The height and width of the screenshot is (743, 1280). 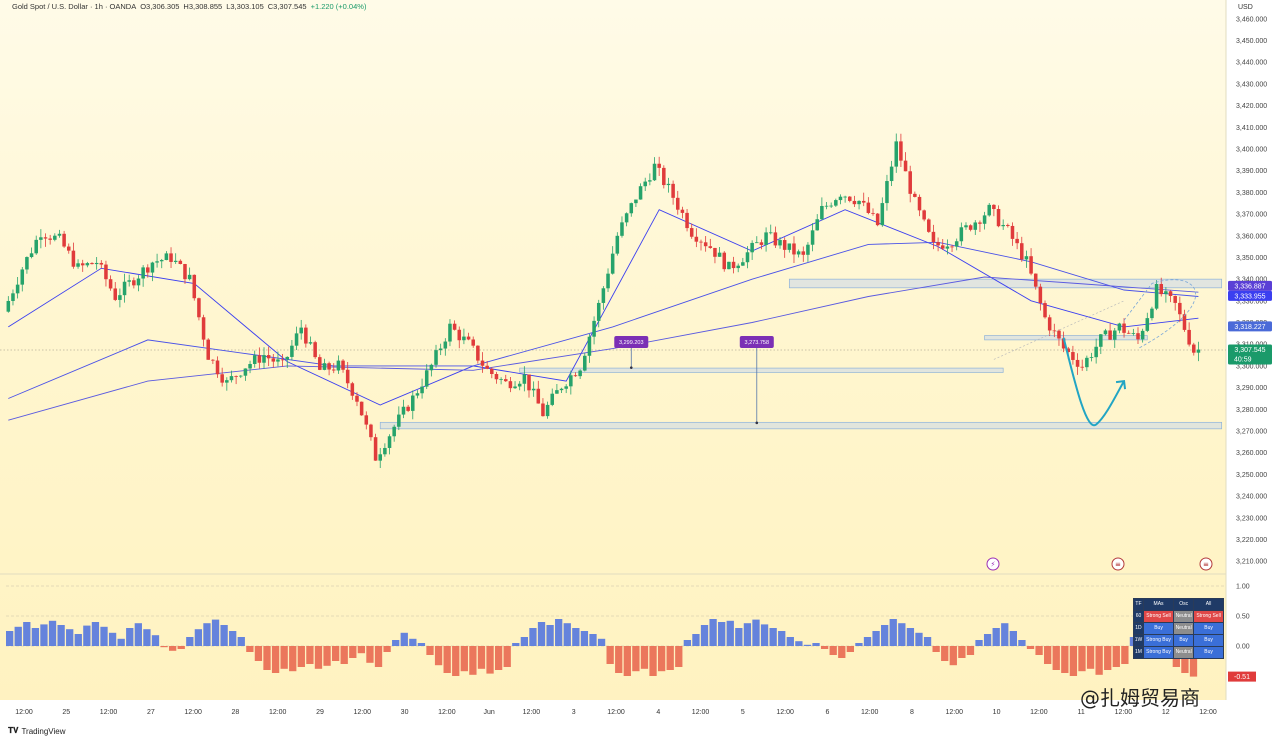 What do you see at coordinates (37, 731) in the screenshot?
I see `tradingview-logo: 𝐓𝐕 TradingView` at bounding box center [37, 731].